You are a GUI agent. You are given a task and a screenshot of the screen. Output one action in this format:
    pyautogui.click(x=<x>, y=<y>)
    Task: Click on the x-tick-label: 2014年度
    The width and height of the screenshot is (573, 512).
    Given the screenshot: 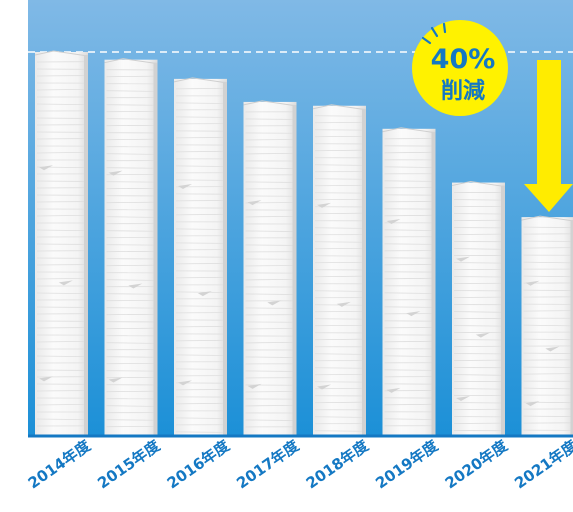 What is the action you would take?
    pyautogui.click(x=60, y=464)
    